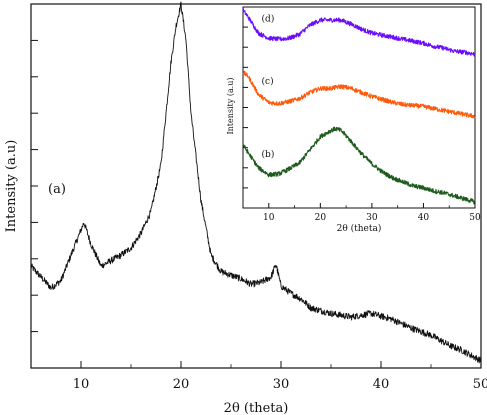 This screenshot has width=487, height=415. I want to click on series-line-d, so click(359, 32).